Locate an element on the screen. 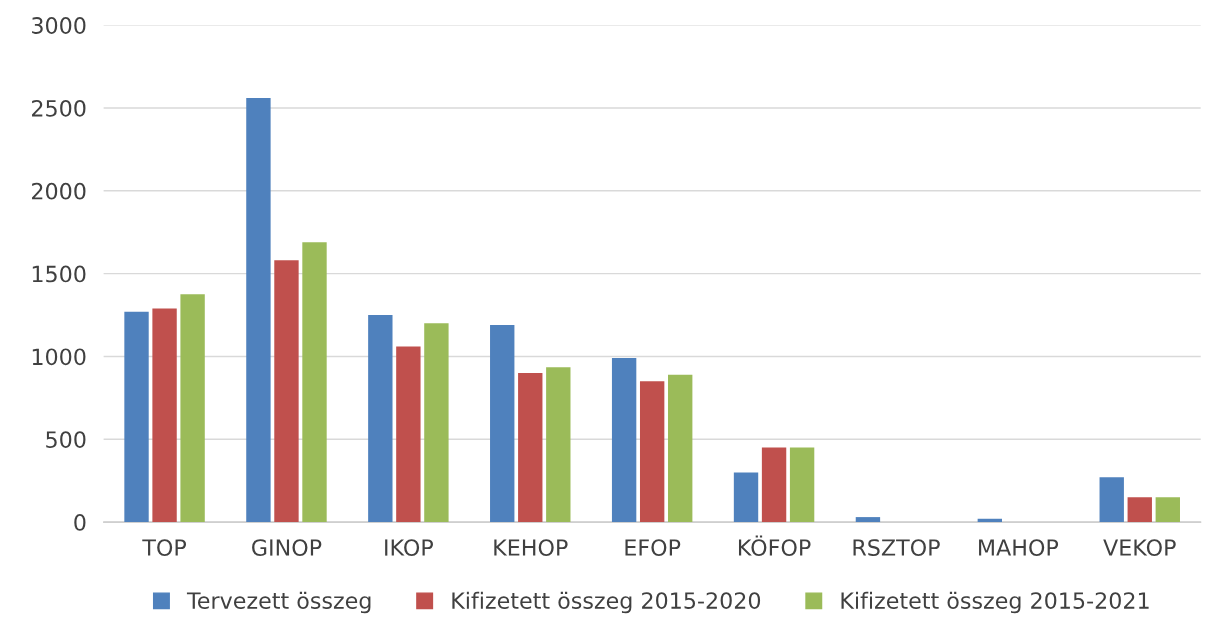 The image size is (1219, 629). legend-label: Kifizetett összeg 2015-2020 is located at coordinates (606, 602).